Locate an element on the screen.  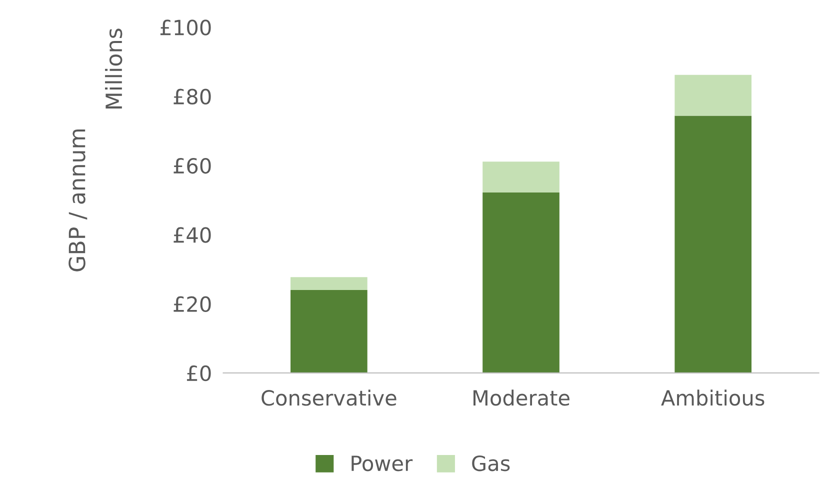
y-tick-label: £80 is located at coordinates (192, 96).